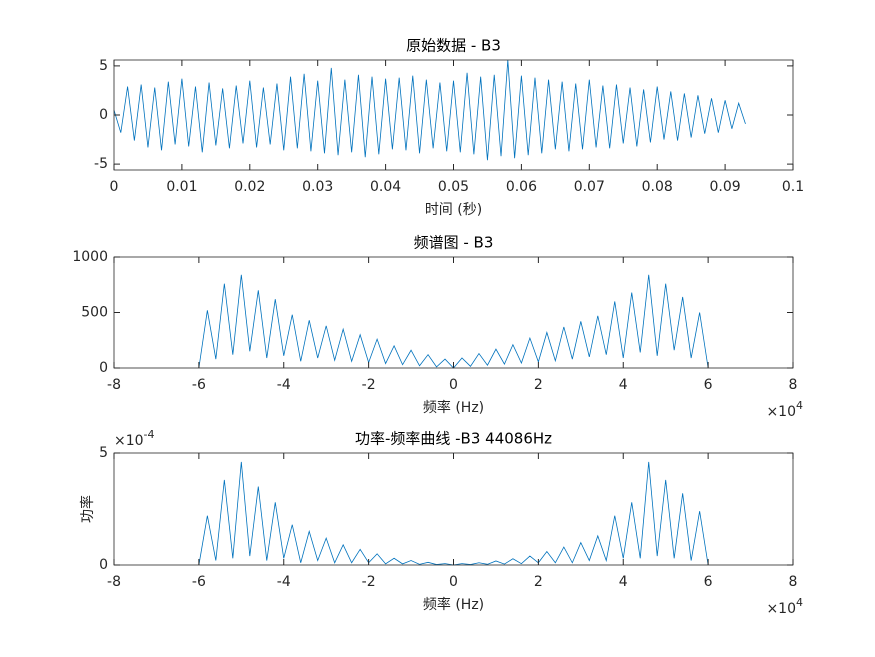  I want to click on chart-title: 功率-频率曲线 -B3 44086Hz, so click(453, 439).